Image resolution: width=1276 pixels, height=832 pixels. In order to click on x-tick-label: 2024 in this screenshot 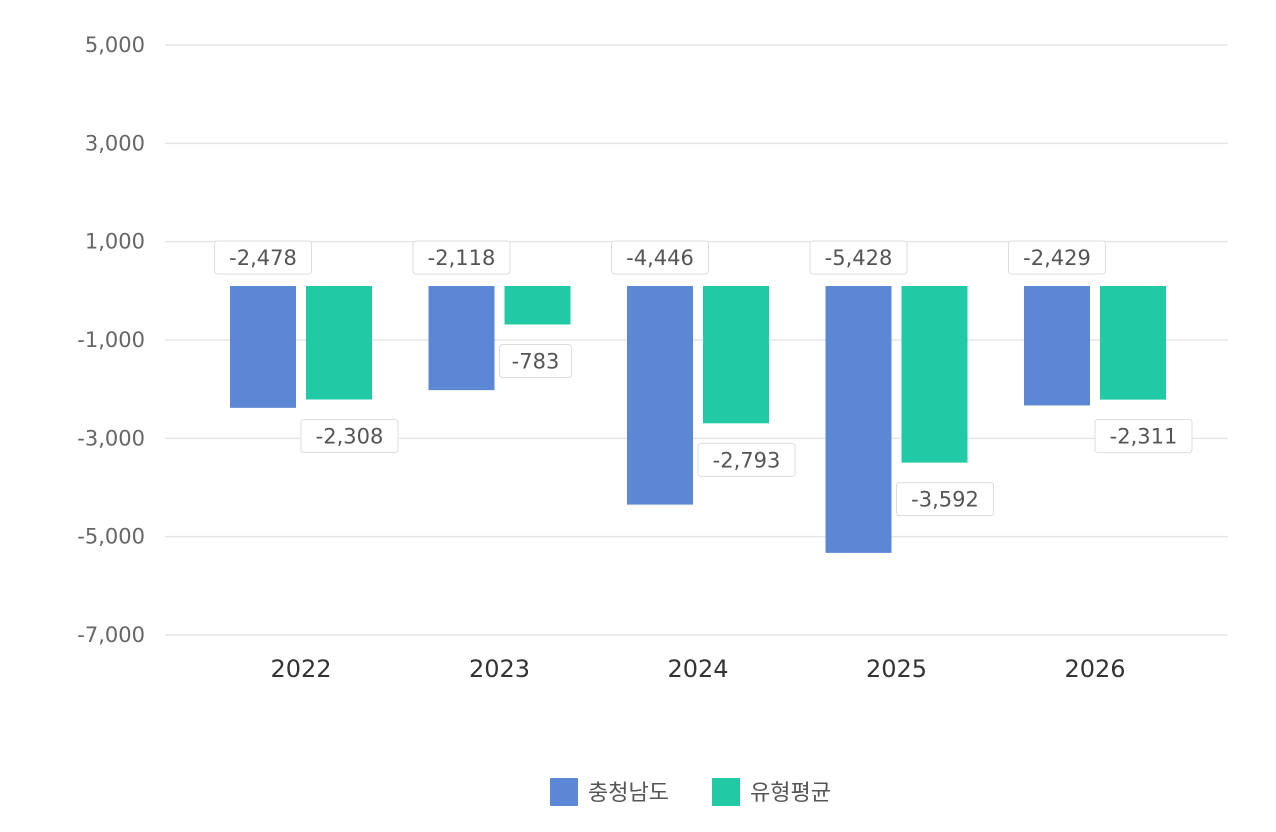, I will do `click(697, 669)`.